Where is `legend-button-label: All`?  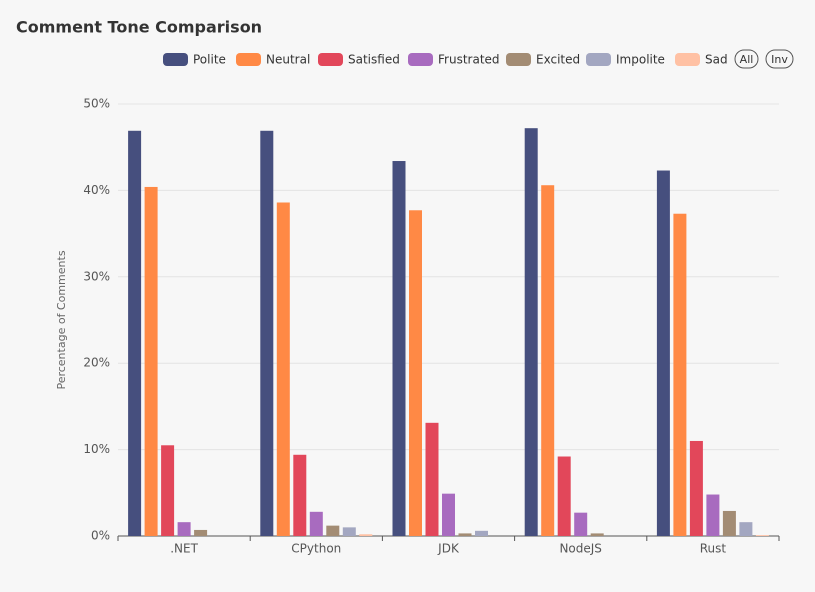
legend-button-label: All is located at coordinates (747, 59).